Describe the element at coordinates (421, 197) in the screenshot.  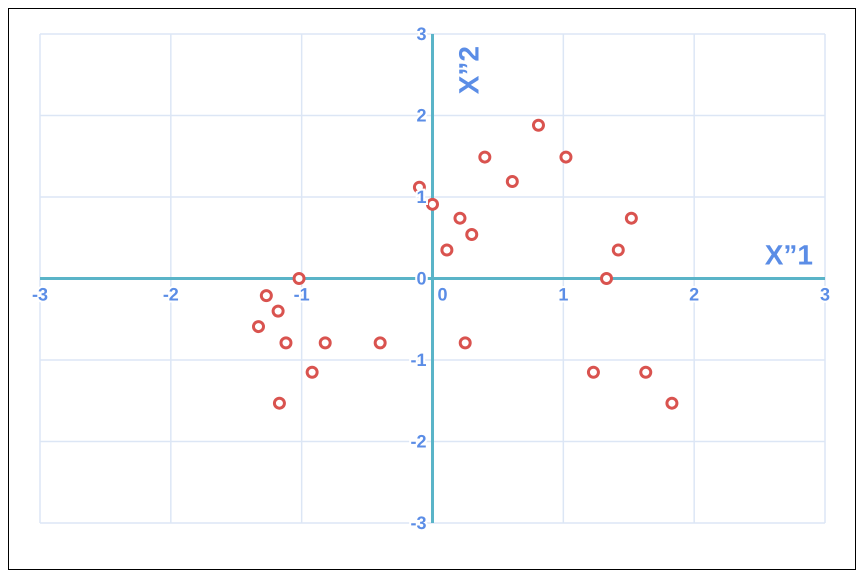
I see `y-tick-label: 1` at that location.